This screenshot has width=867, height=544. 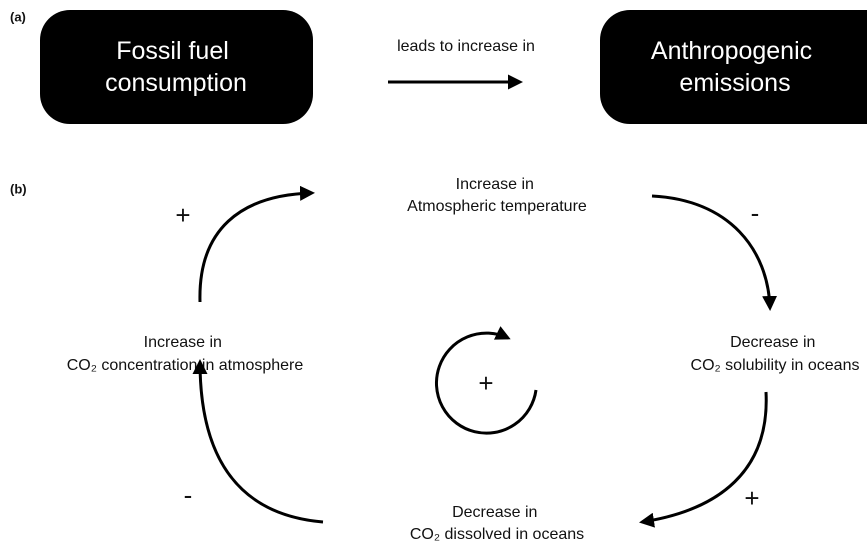 I want to click on source-label: Fossil fuel consumption, so click(x=176, y=67).